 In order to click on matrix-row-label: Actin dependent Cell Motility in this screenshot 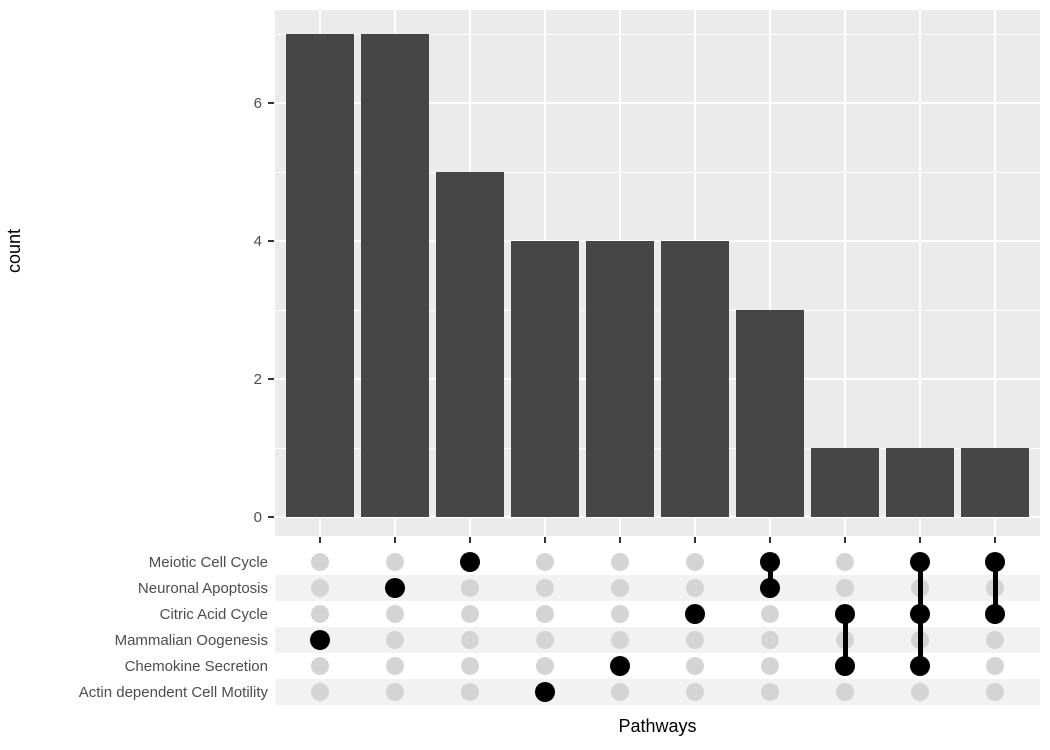, I will do `click(173, 692)`.